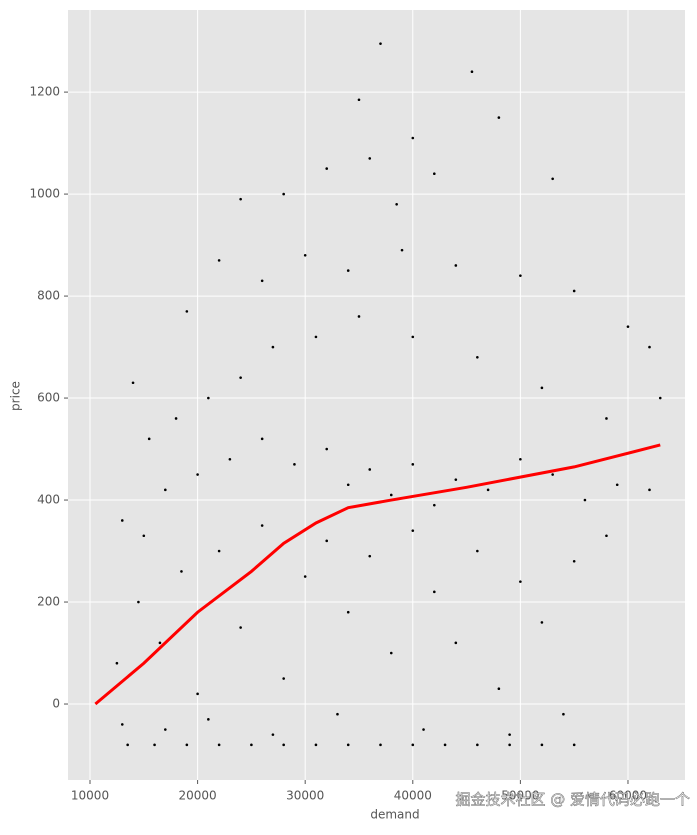 The width and height of the screenshot is (697, 835). I want to click on y-tick-label: 1200, so click(44, 92).